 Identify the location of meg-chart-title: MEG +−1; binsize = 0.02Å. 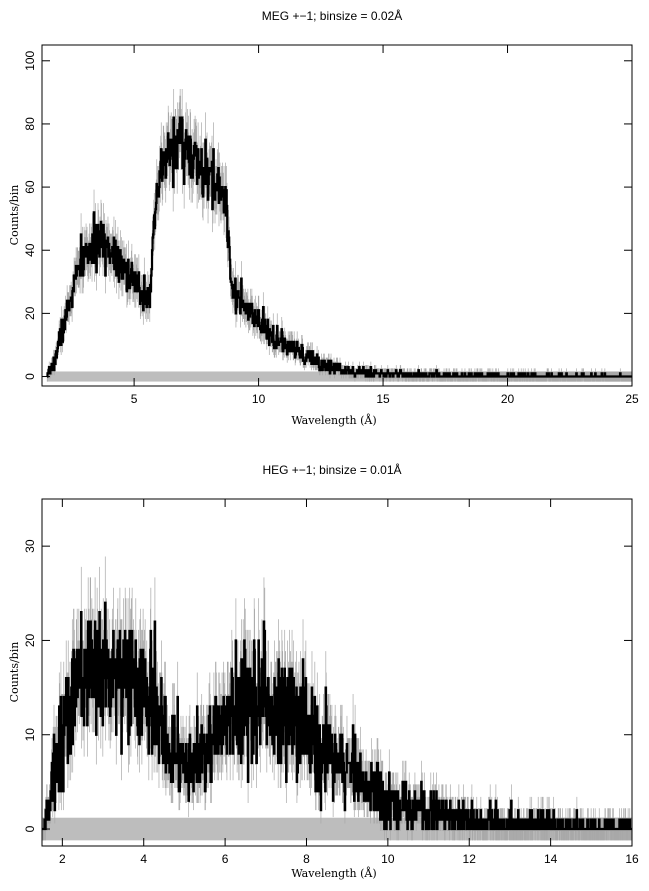
(332, 15).